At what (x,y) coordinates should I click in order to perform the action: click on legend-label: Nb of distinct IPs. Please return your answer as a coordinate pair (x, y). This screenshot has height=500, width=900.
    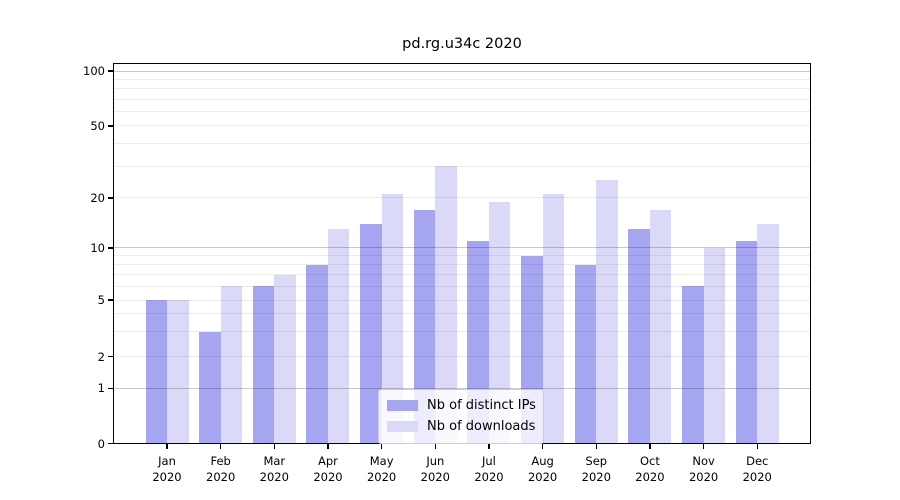
    Looking at the image, I should click on (481, 405).